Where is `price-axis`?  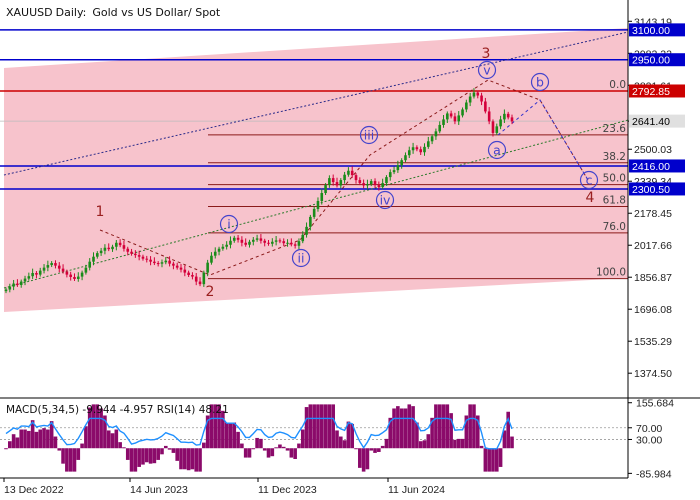 price-axis is located at coordinates (664, 199).